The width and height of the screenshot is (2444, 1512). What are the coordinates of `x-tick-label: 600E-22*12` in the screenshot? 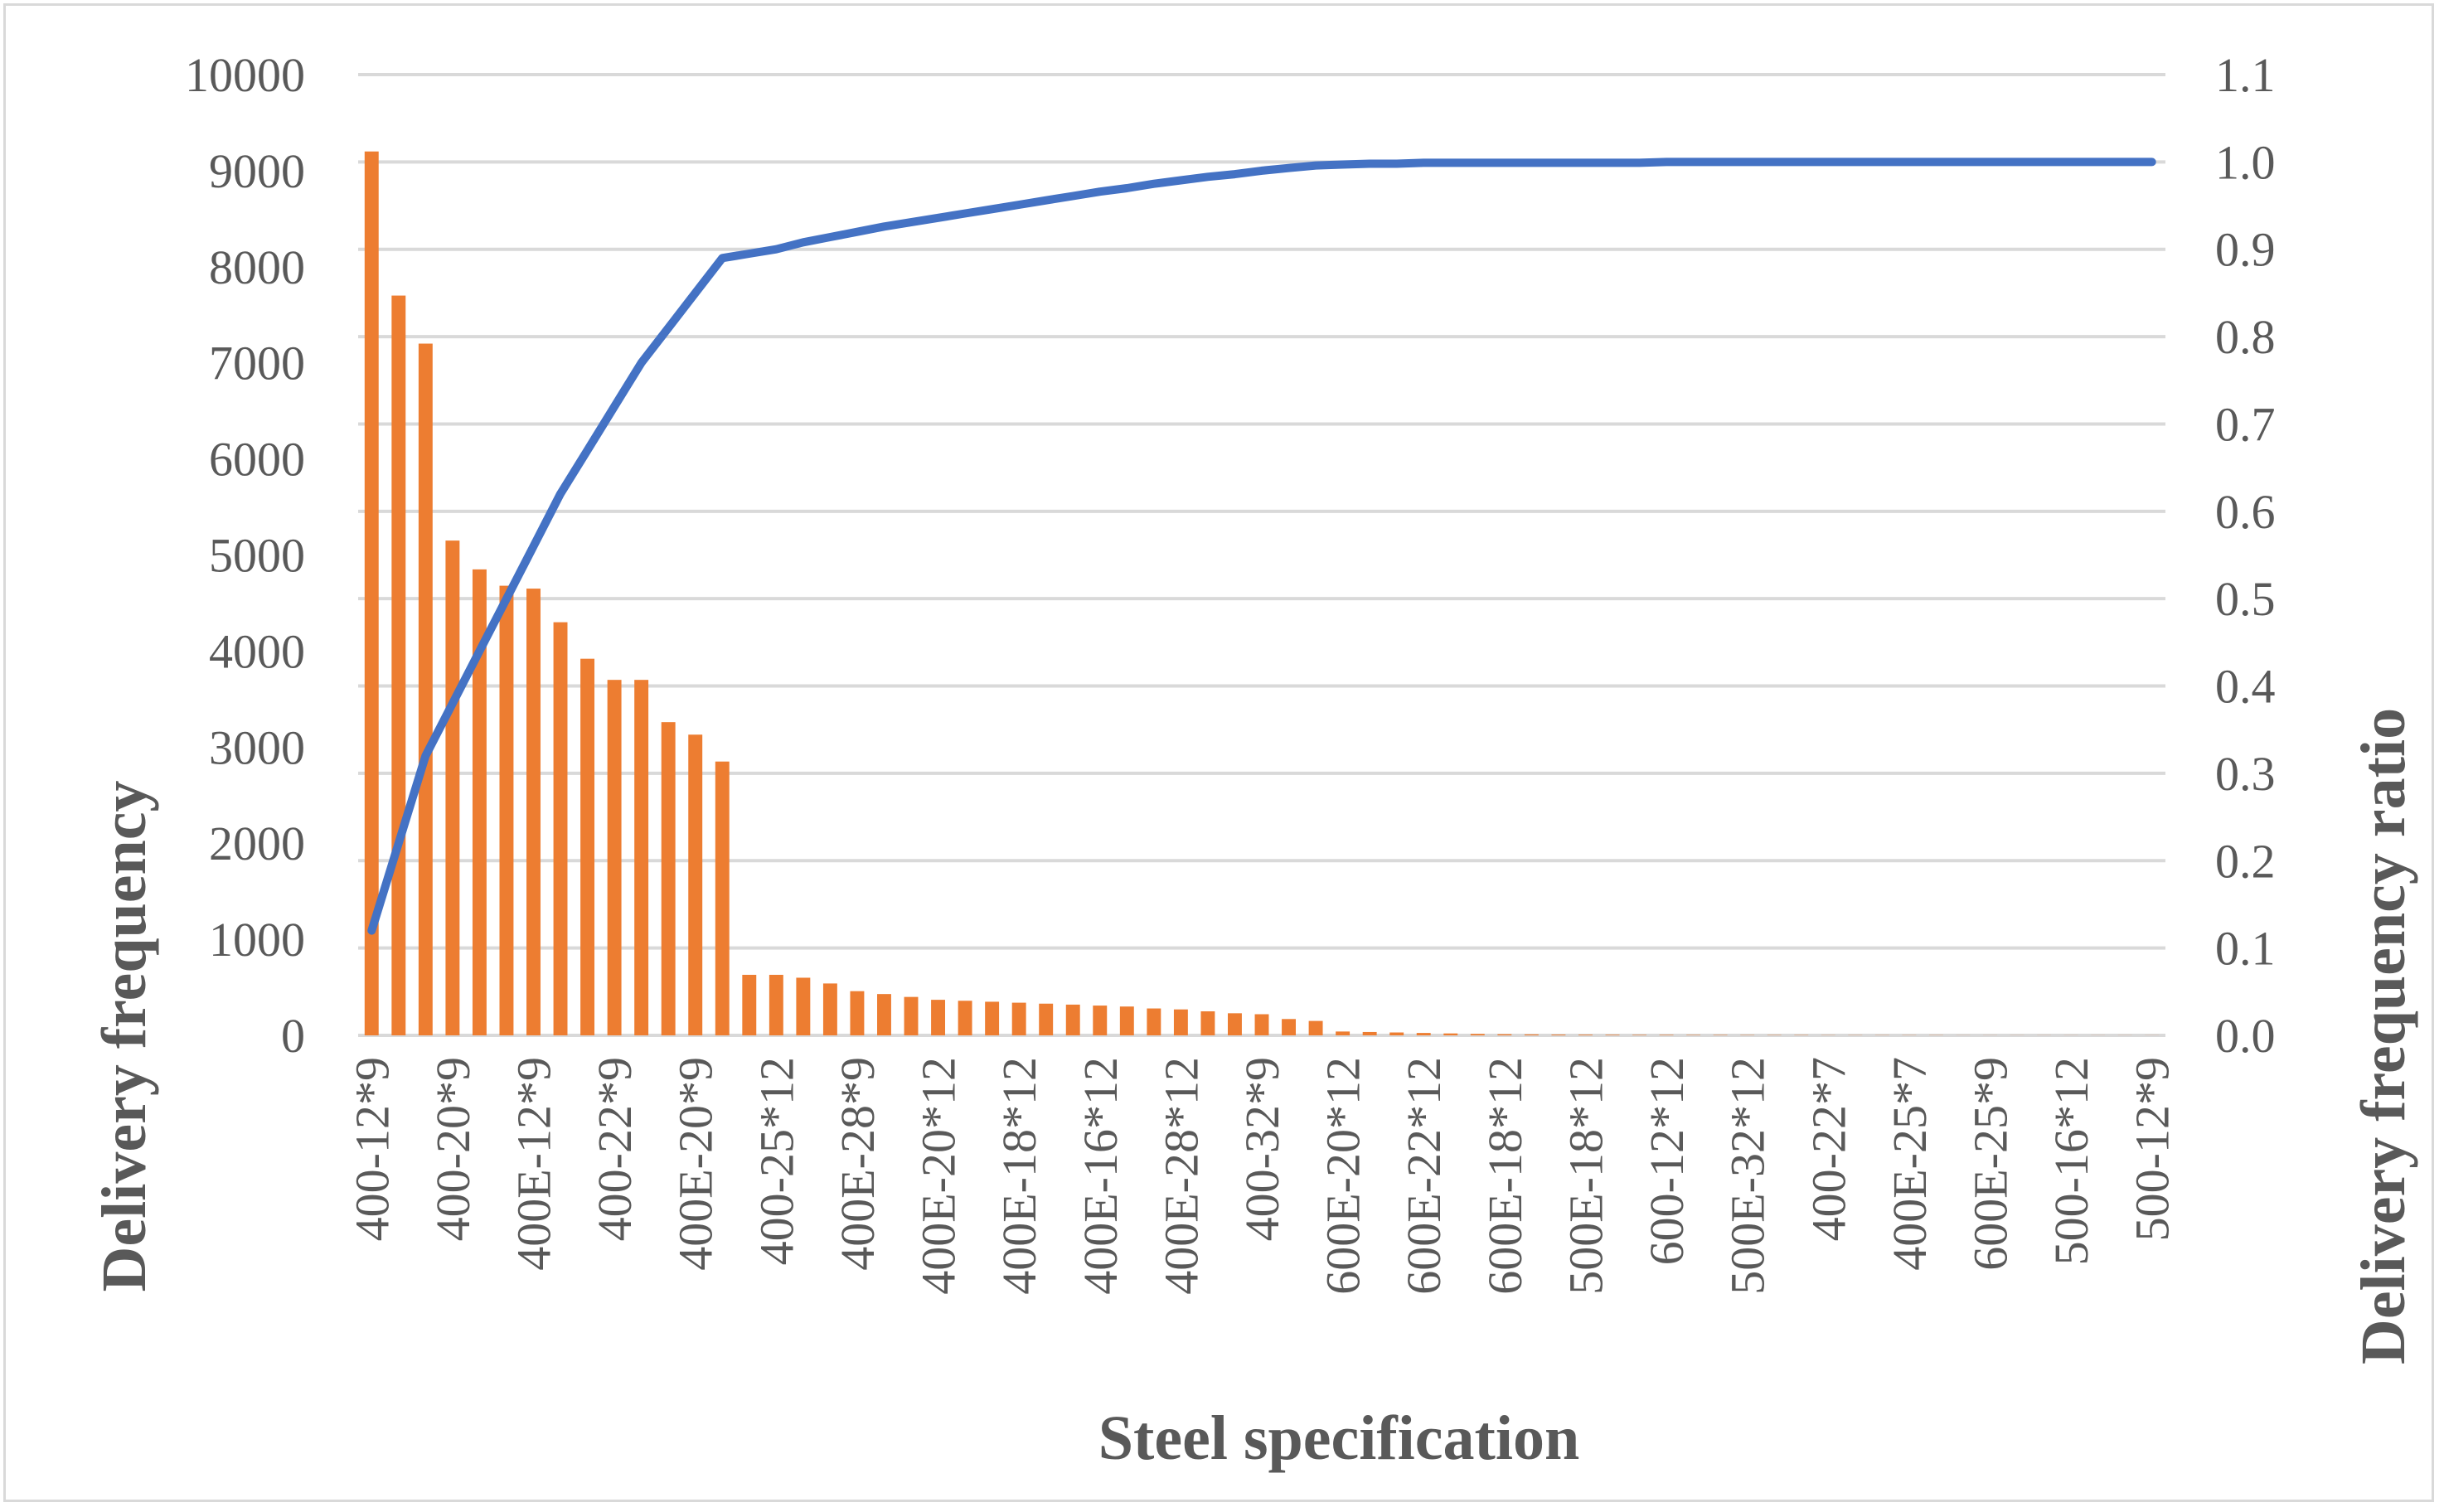 It's located at (1424, 1176).